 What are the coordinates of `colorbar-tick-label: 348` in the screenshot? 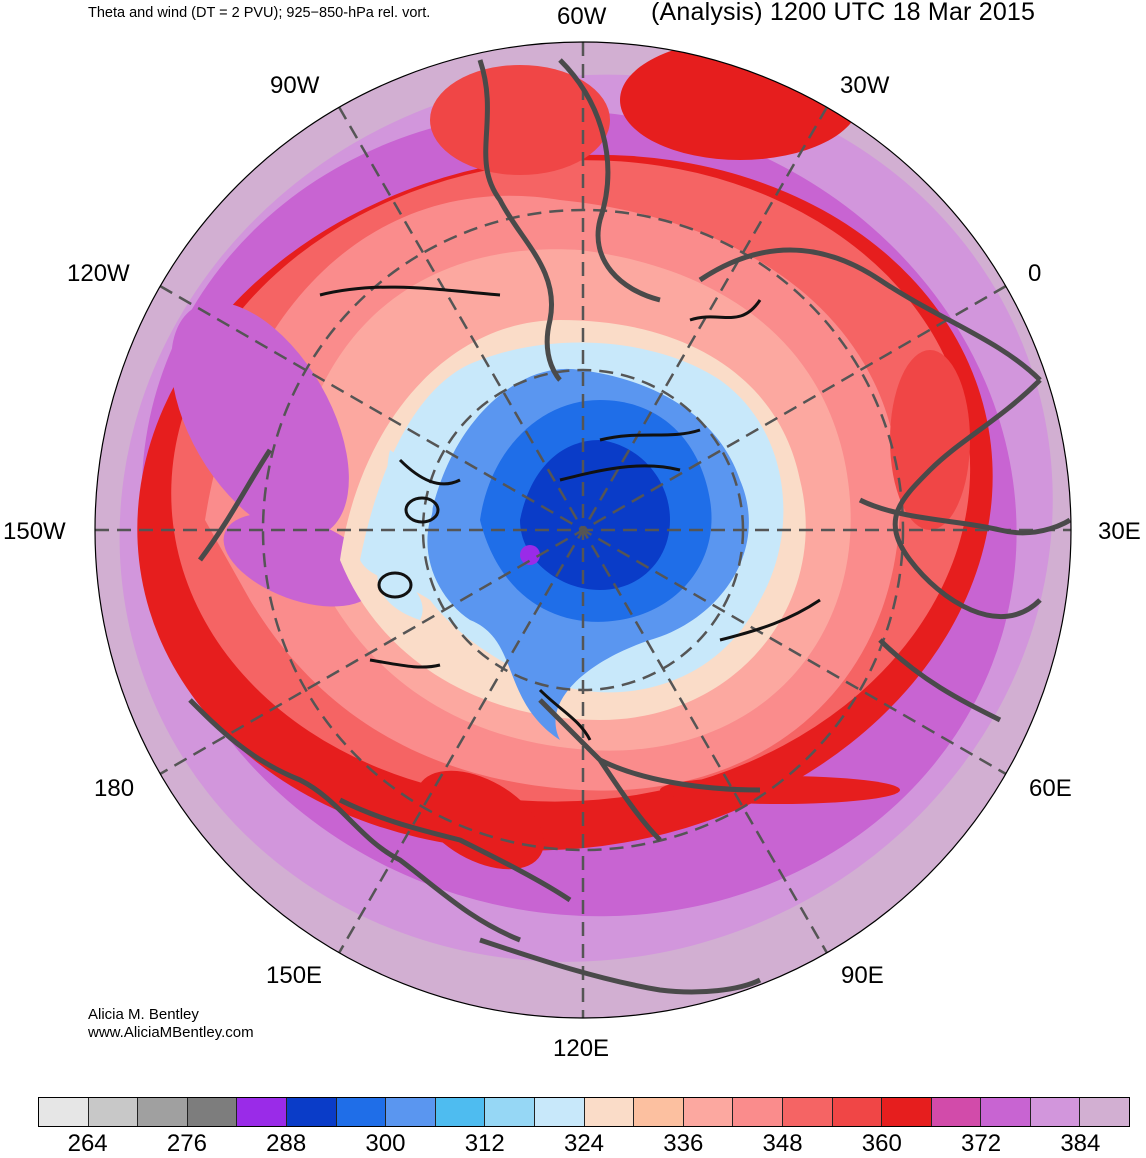 It's located at (782, 1143).